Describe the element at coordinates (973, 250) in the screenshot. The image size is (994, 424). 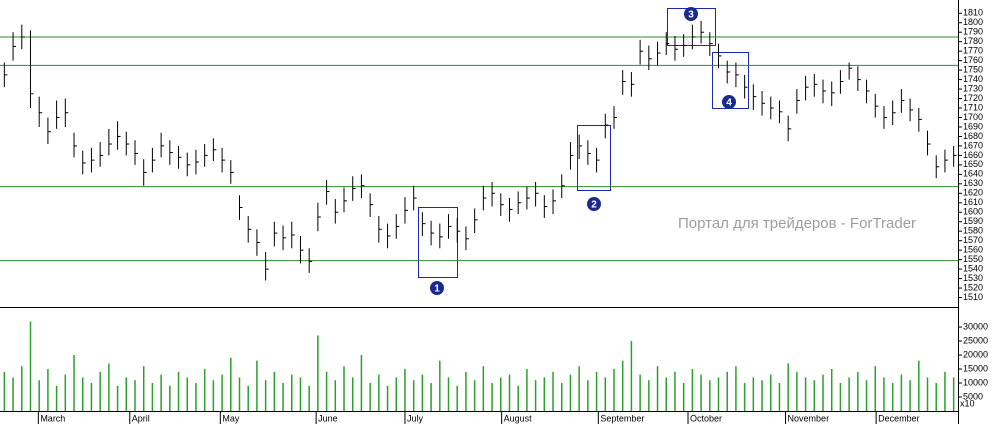
I see `y-tick-label: 1560` at that location.